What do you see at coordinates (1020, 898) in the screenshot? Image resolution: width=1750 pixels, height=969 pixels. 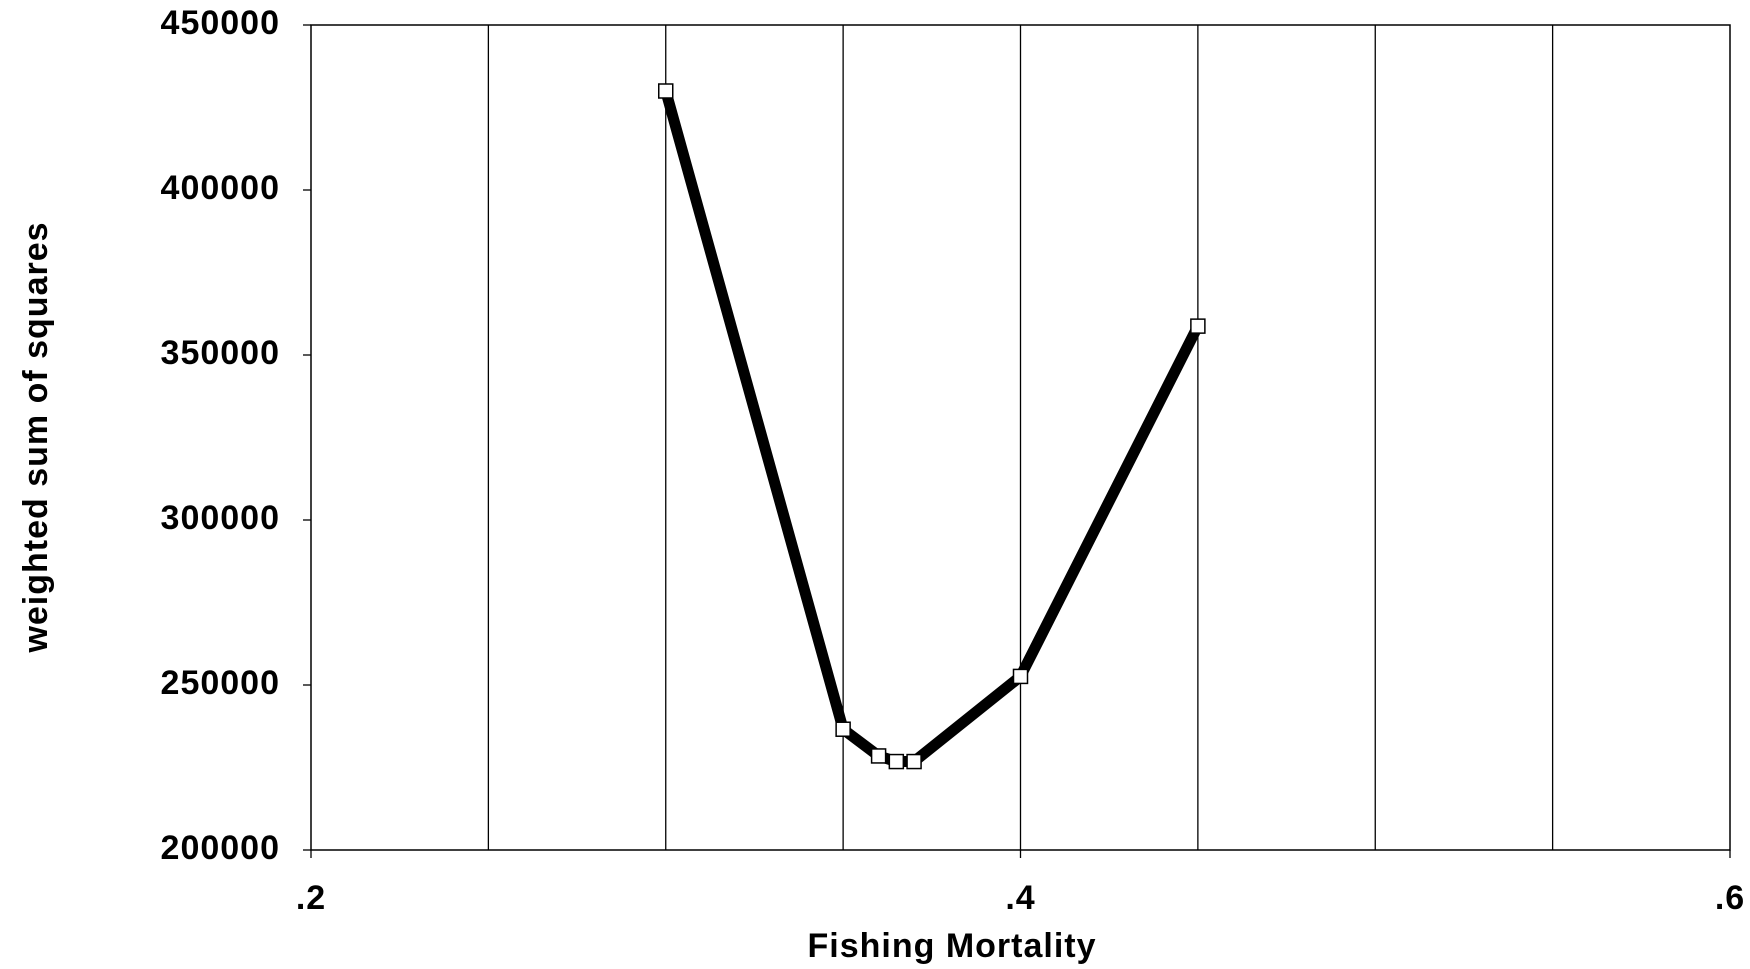 I see `x-tick-label: .4` at bounding box center [1020, 898].